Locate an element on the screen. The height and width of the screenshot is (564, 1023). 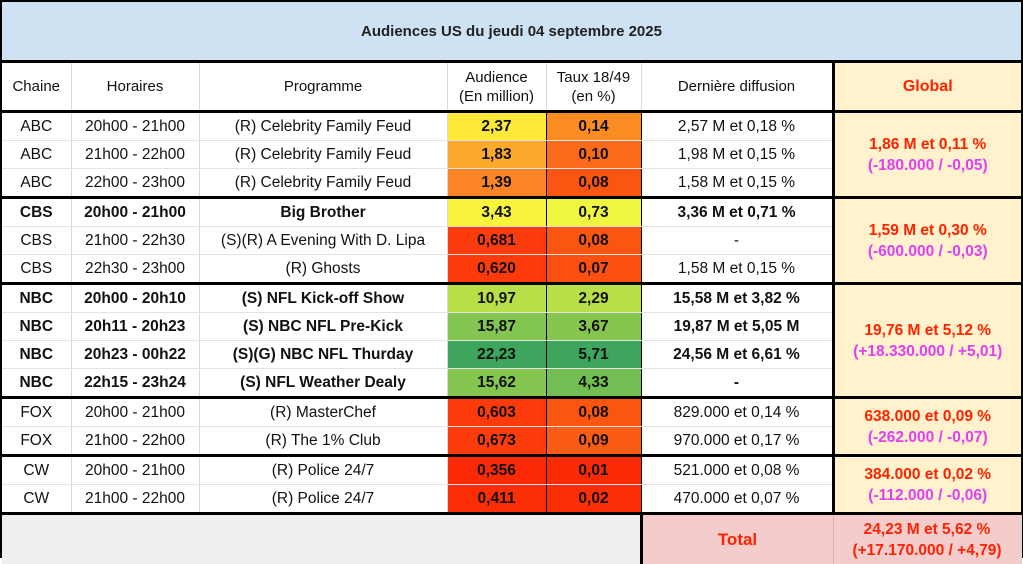
cell-horaires: 20h23 - 00h22 is located at coordinates (135, 355).